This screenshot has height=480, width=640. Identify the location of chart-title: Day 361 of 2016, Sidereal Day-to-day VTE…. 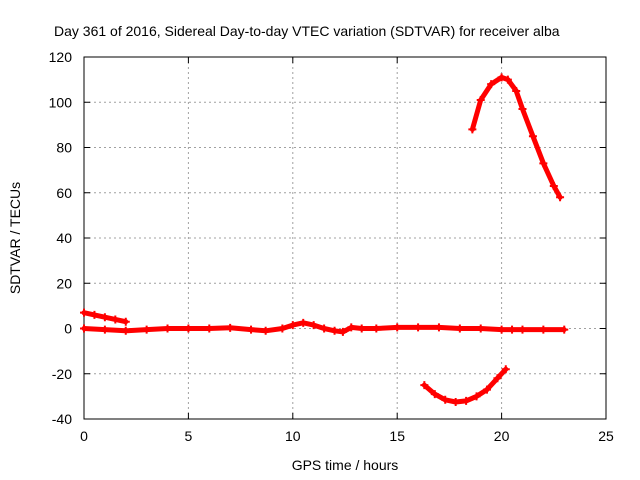
(307, 31).